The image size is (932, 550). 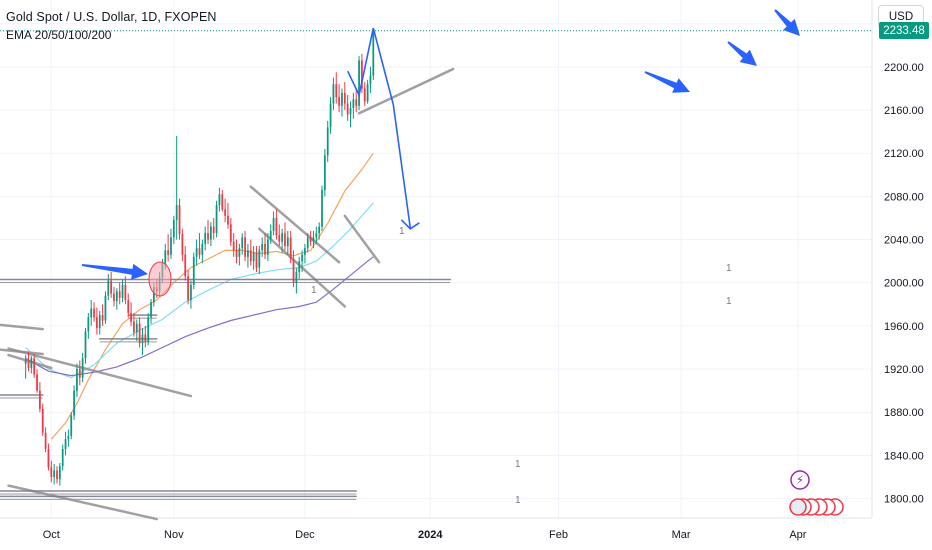 I want to click on lightning-icon, so click(x=800, y=480).